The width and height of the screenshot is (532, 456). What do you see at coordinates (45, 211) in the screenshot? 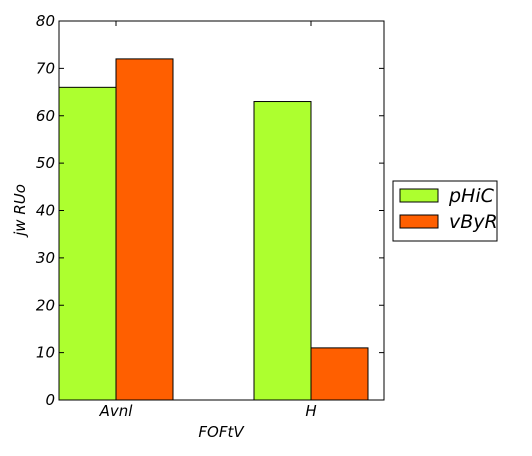
I see `y-tick-label: 40` at bounding box center [45, 211].